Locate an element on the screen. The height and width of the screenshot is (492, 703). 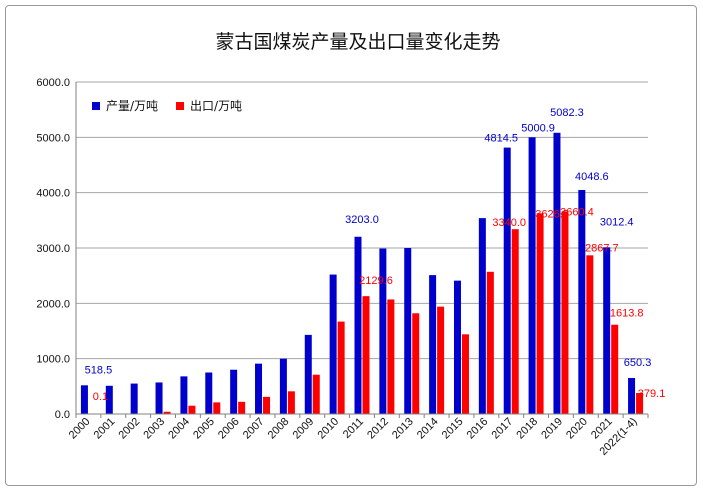
x-tick-label: 2001 is located at coordinates (105, 429).